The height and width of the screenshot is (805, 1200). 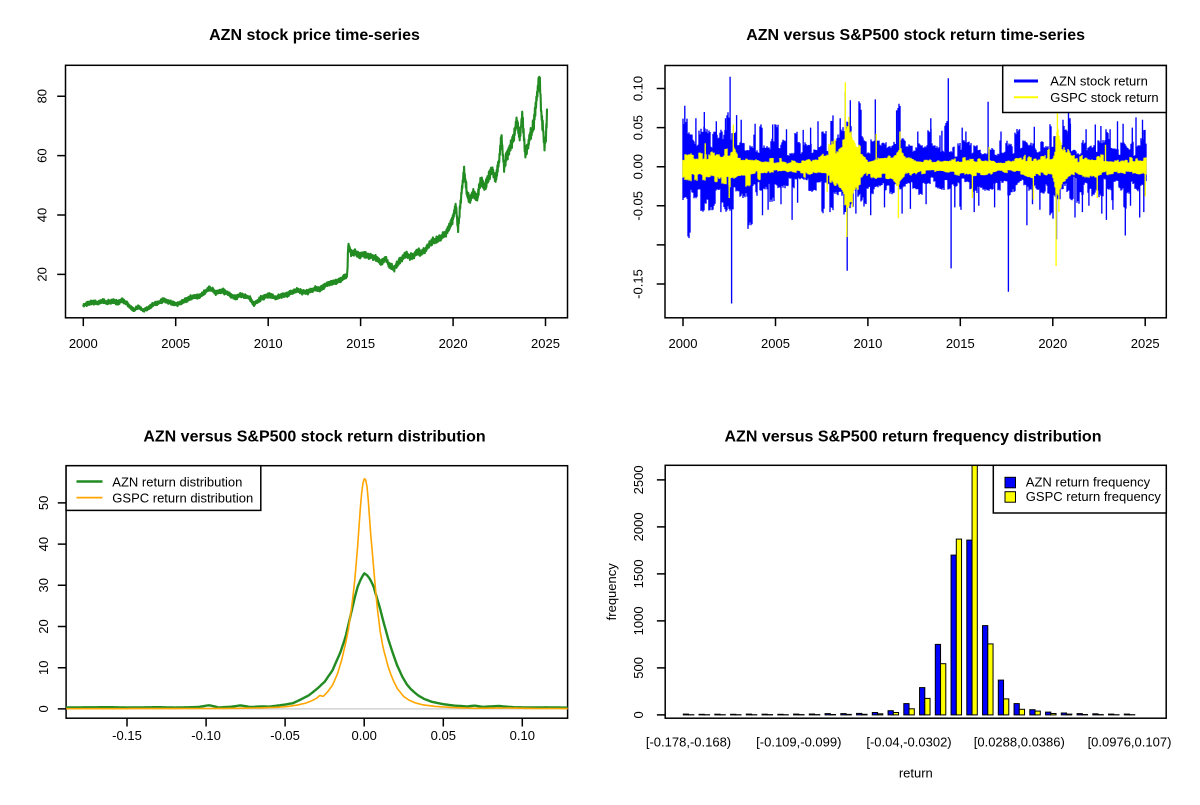 I want to click on svg-text: GSPC return distribution, so click(x=182, y=497).